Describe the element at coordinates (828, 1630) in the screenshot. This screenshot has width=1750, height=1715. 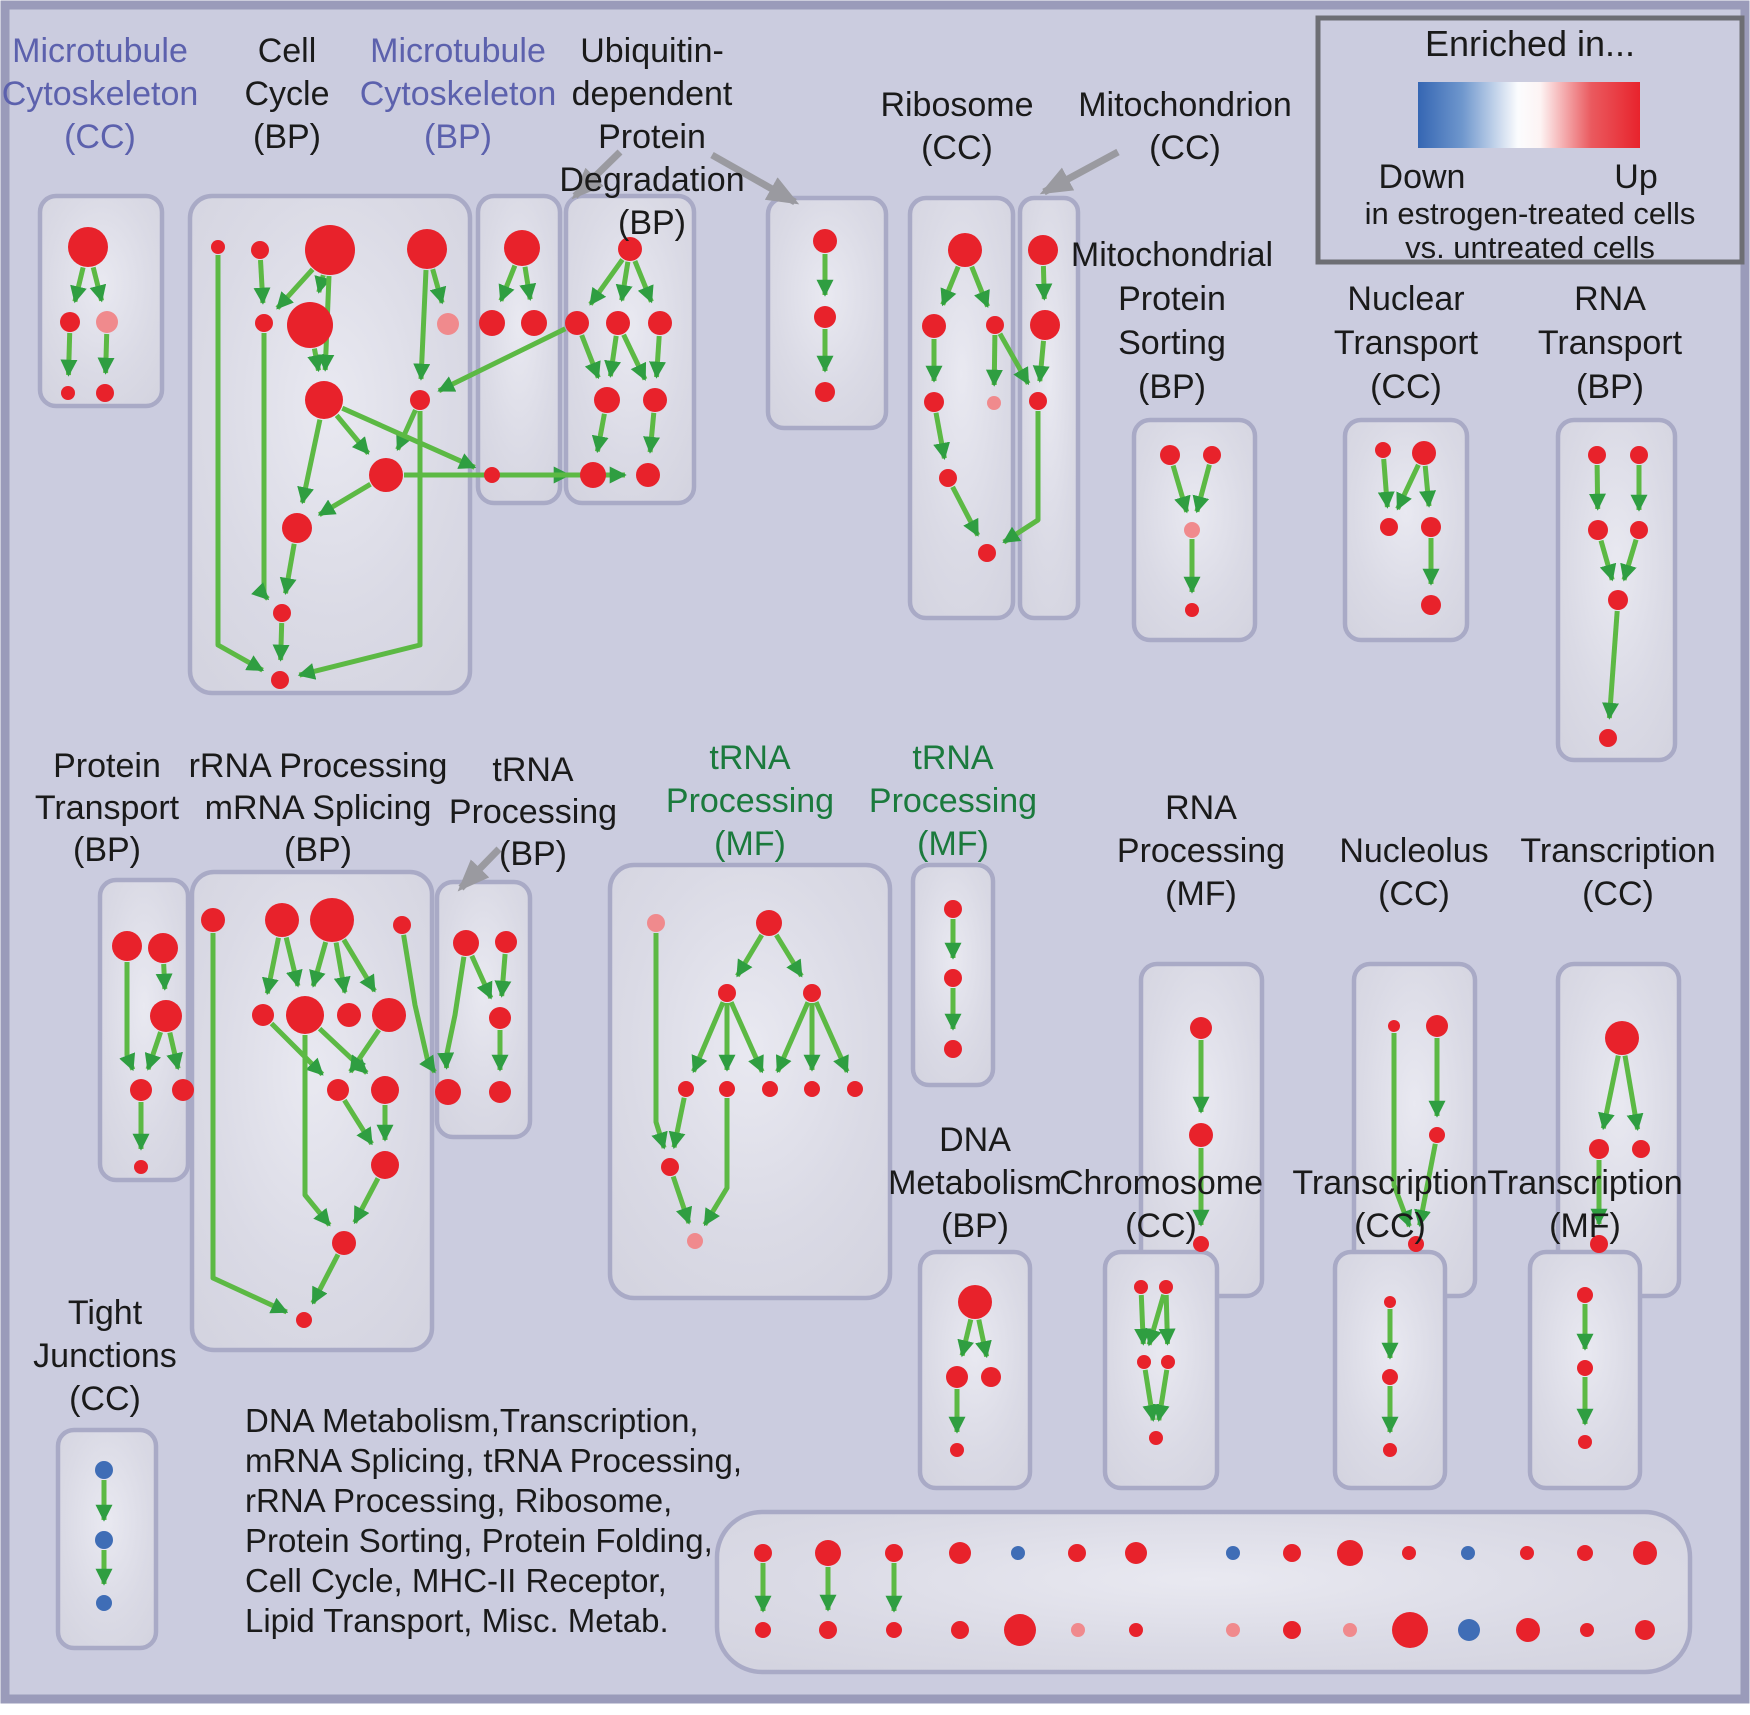
I see `node-x17` at that location.